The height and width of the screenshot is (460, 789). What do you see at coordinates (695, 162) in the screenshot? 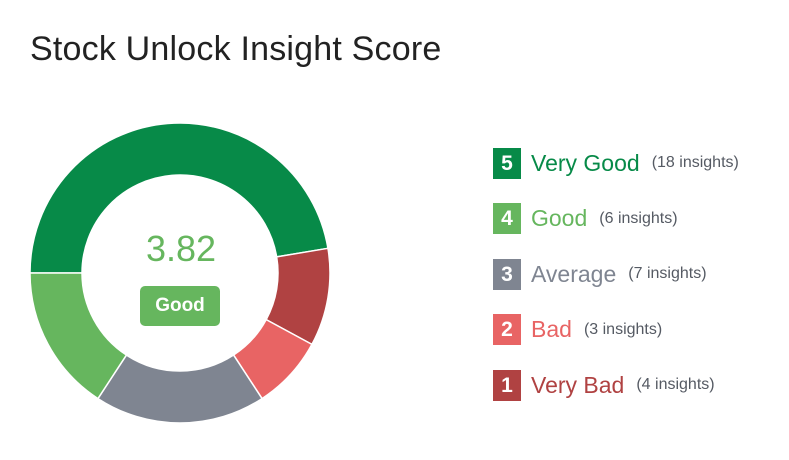
I see `legend-count: (18 insights)` at bounding box center [695, 162].